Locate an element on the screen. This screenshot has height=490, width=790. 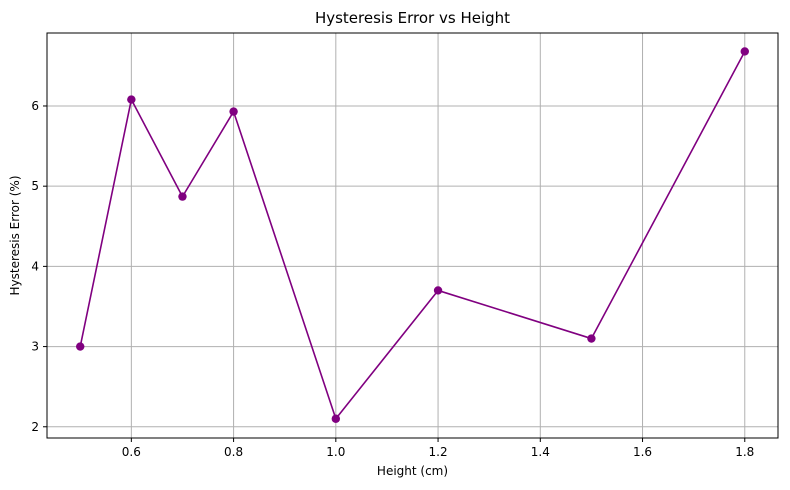
x-tick-label: 0.8 is located at coordinates (233, 452).